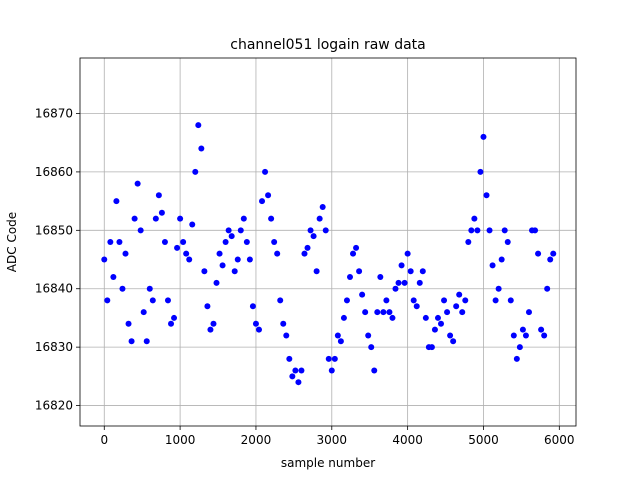 The image size is (640, 480). What do you see at coordinates (54, 289) in the screenshot?
I see `y-tick-label: 16840` at bounding box center [54, 289].